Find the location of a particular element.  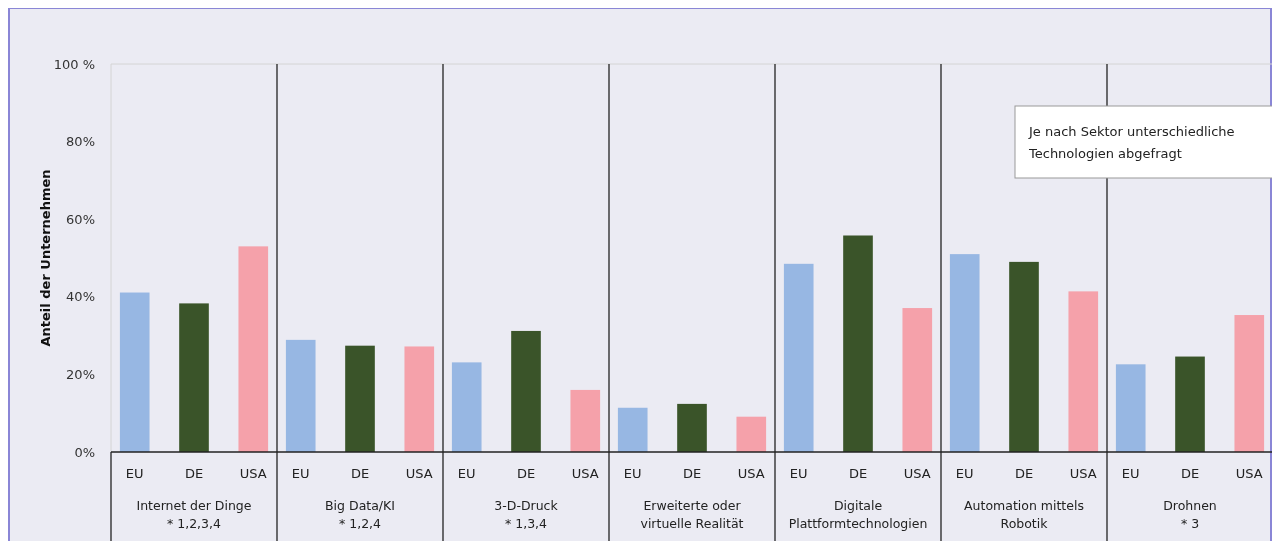

x-tick-label: 3-D-Druck * 1,3,4 is located at coordinates (526, 514).